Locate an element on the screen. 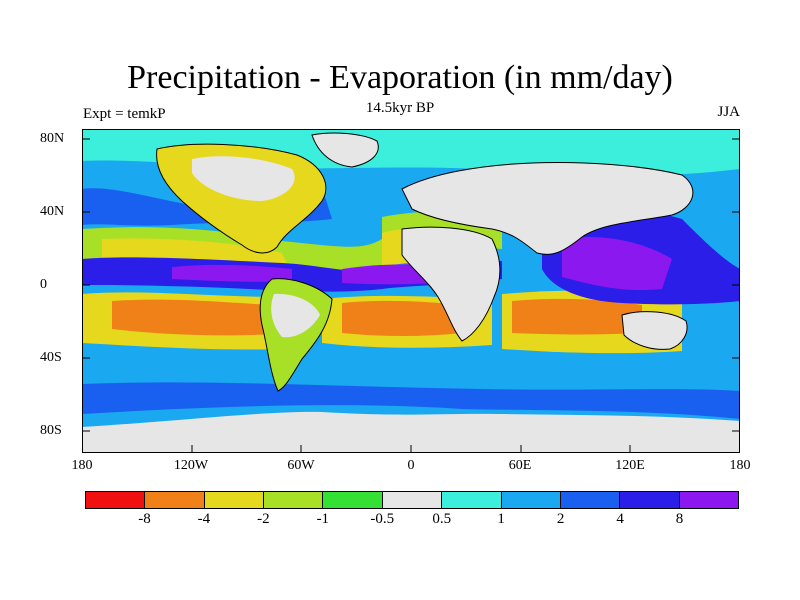 Image resolution: width=800 pixels, height=600 pixels. south-america-interior is located at coordinates (295, 315).